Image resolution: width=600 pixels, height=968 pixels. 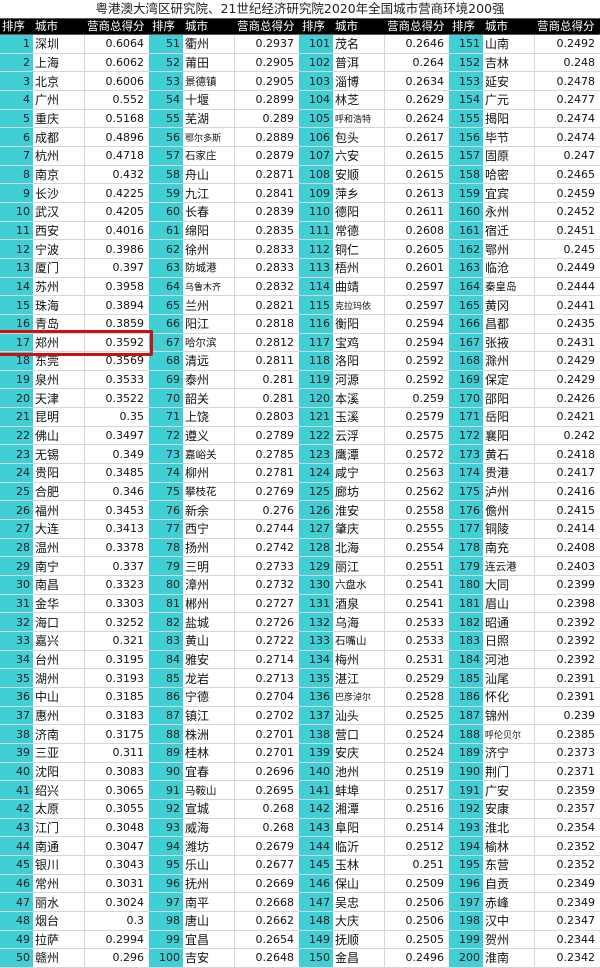 I want to click on cell-rank: 152, so click(x=466, y=62).